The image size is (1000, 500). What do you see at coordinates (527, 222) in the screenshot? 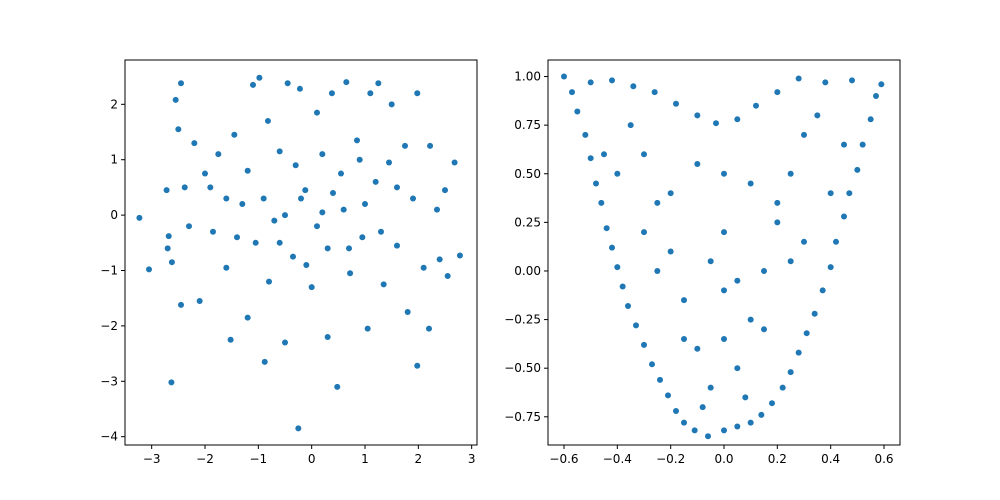
I see `y-tick-label: 0.25` at bounding box center [527, 222].